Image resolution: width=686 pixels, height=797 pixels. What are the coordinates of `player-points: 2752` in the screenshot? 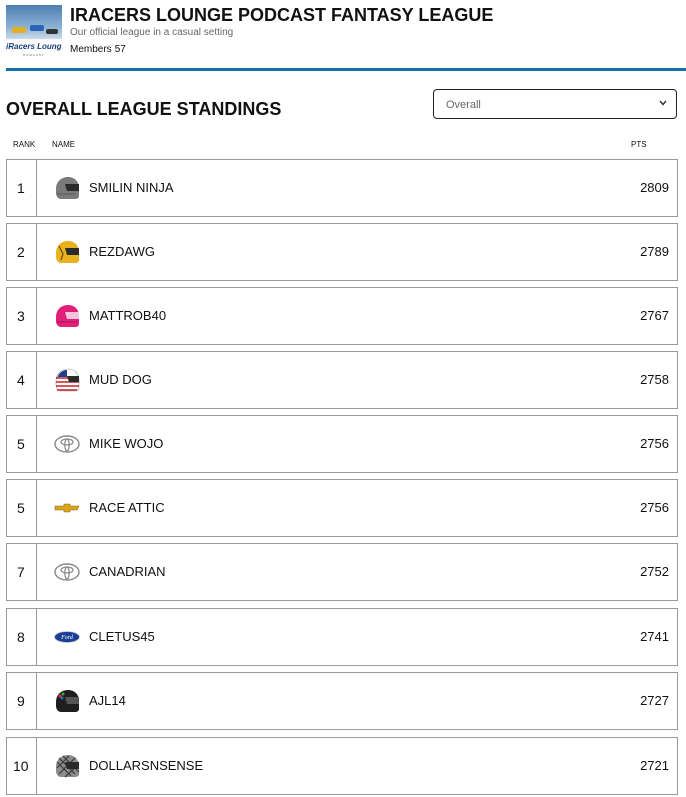 It's located at (654, 571).